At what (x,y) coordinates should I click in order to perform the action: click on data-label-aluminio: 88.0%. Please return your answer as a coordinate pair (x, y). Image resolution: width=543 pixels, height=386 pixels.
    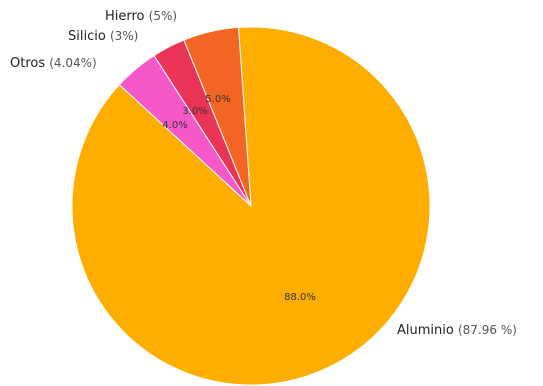
    Looking at the image, I should click on (300, 297).